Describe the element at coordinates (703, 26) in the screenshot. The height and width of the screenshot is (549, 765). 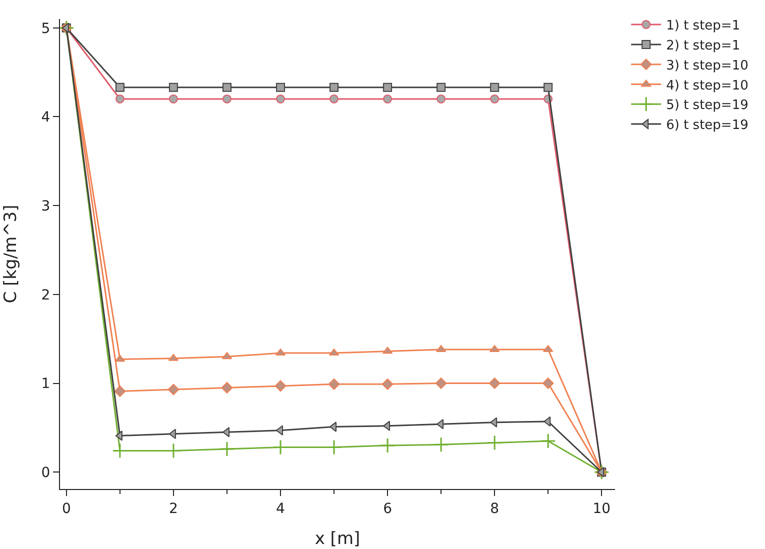
I see `legend-label: 1) t step=1` at that location.